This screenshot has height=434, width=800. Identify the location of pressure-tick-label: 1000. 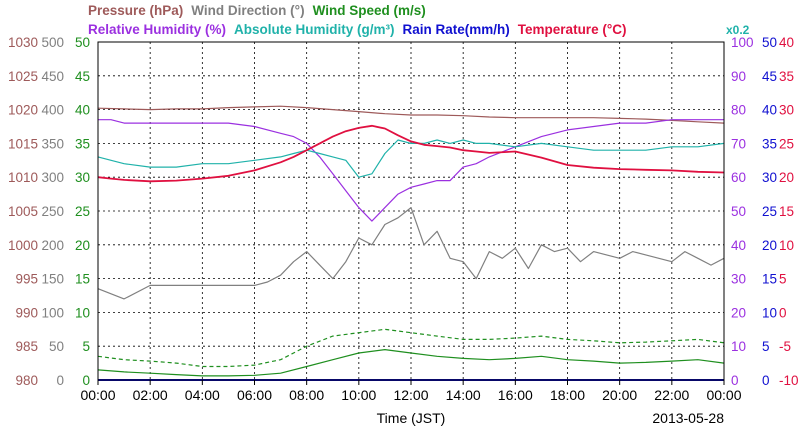
(23, 245).